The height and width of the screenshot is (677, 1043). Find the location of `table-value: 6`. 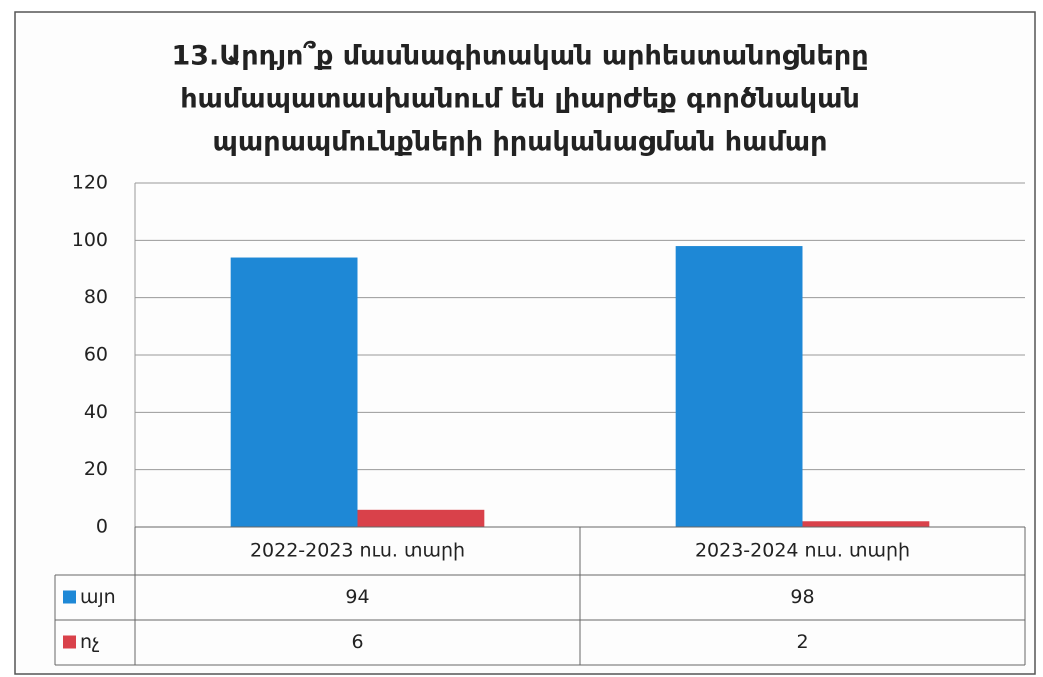

table-value: 6 is located at coordinates (357, 642).